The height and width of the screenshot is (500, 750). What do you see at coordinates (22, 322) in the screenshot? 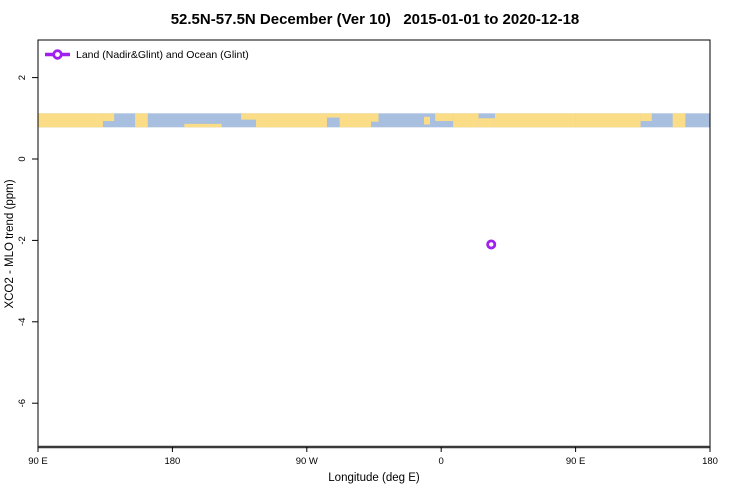
I see `y-tick-label: -4` at bounding box center [22, 322].